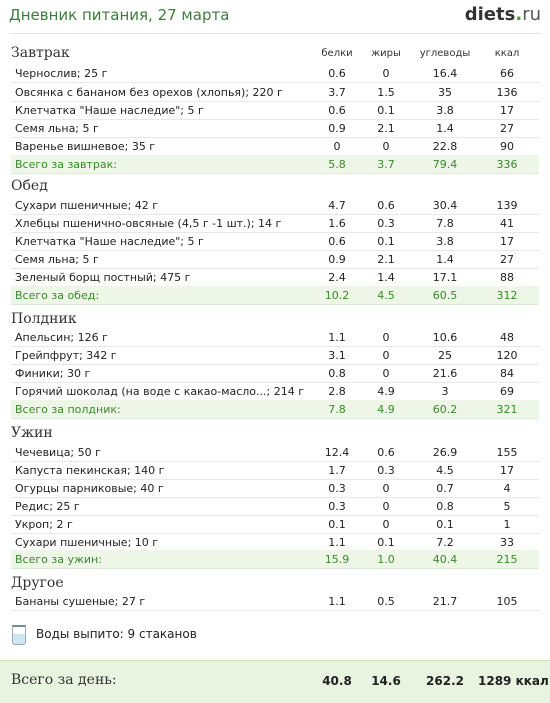 Image resolution: width=550 pixels, height=703 pixels. I want to click on fat-value: 2.1, so click(386, 259).